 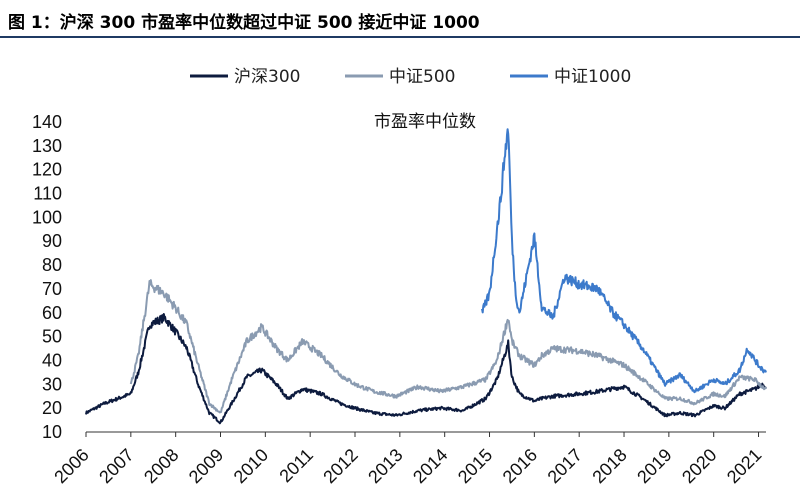 What do you see at coordinates (52, 265) in the screenshot?
I see `y-tick-label: 80` at bounding box center [52, 265].